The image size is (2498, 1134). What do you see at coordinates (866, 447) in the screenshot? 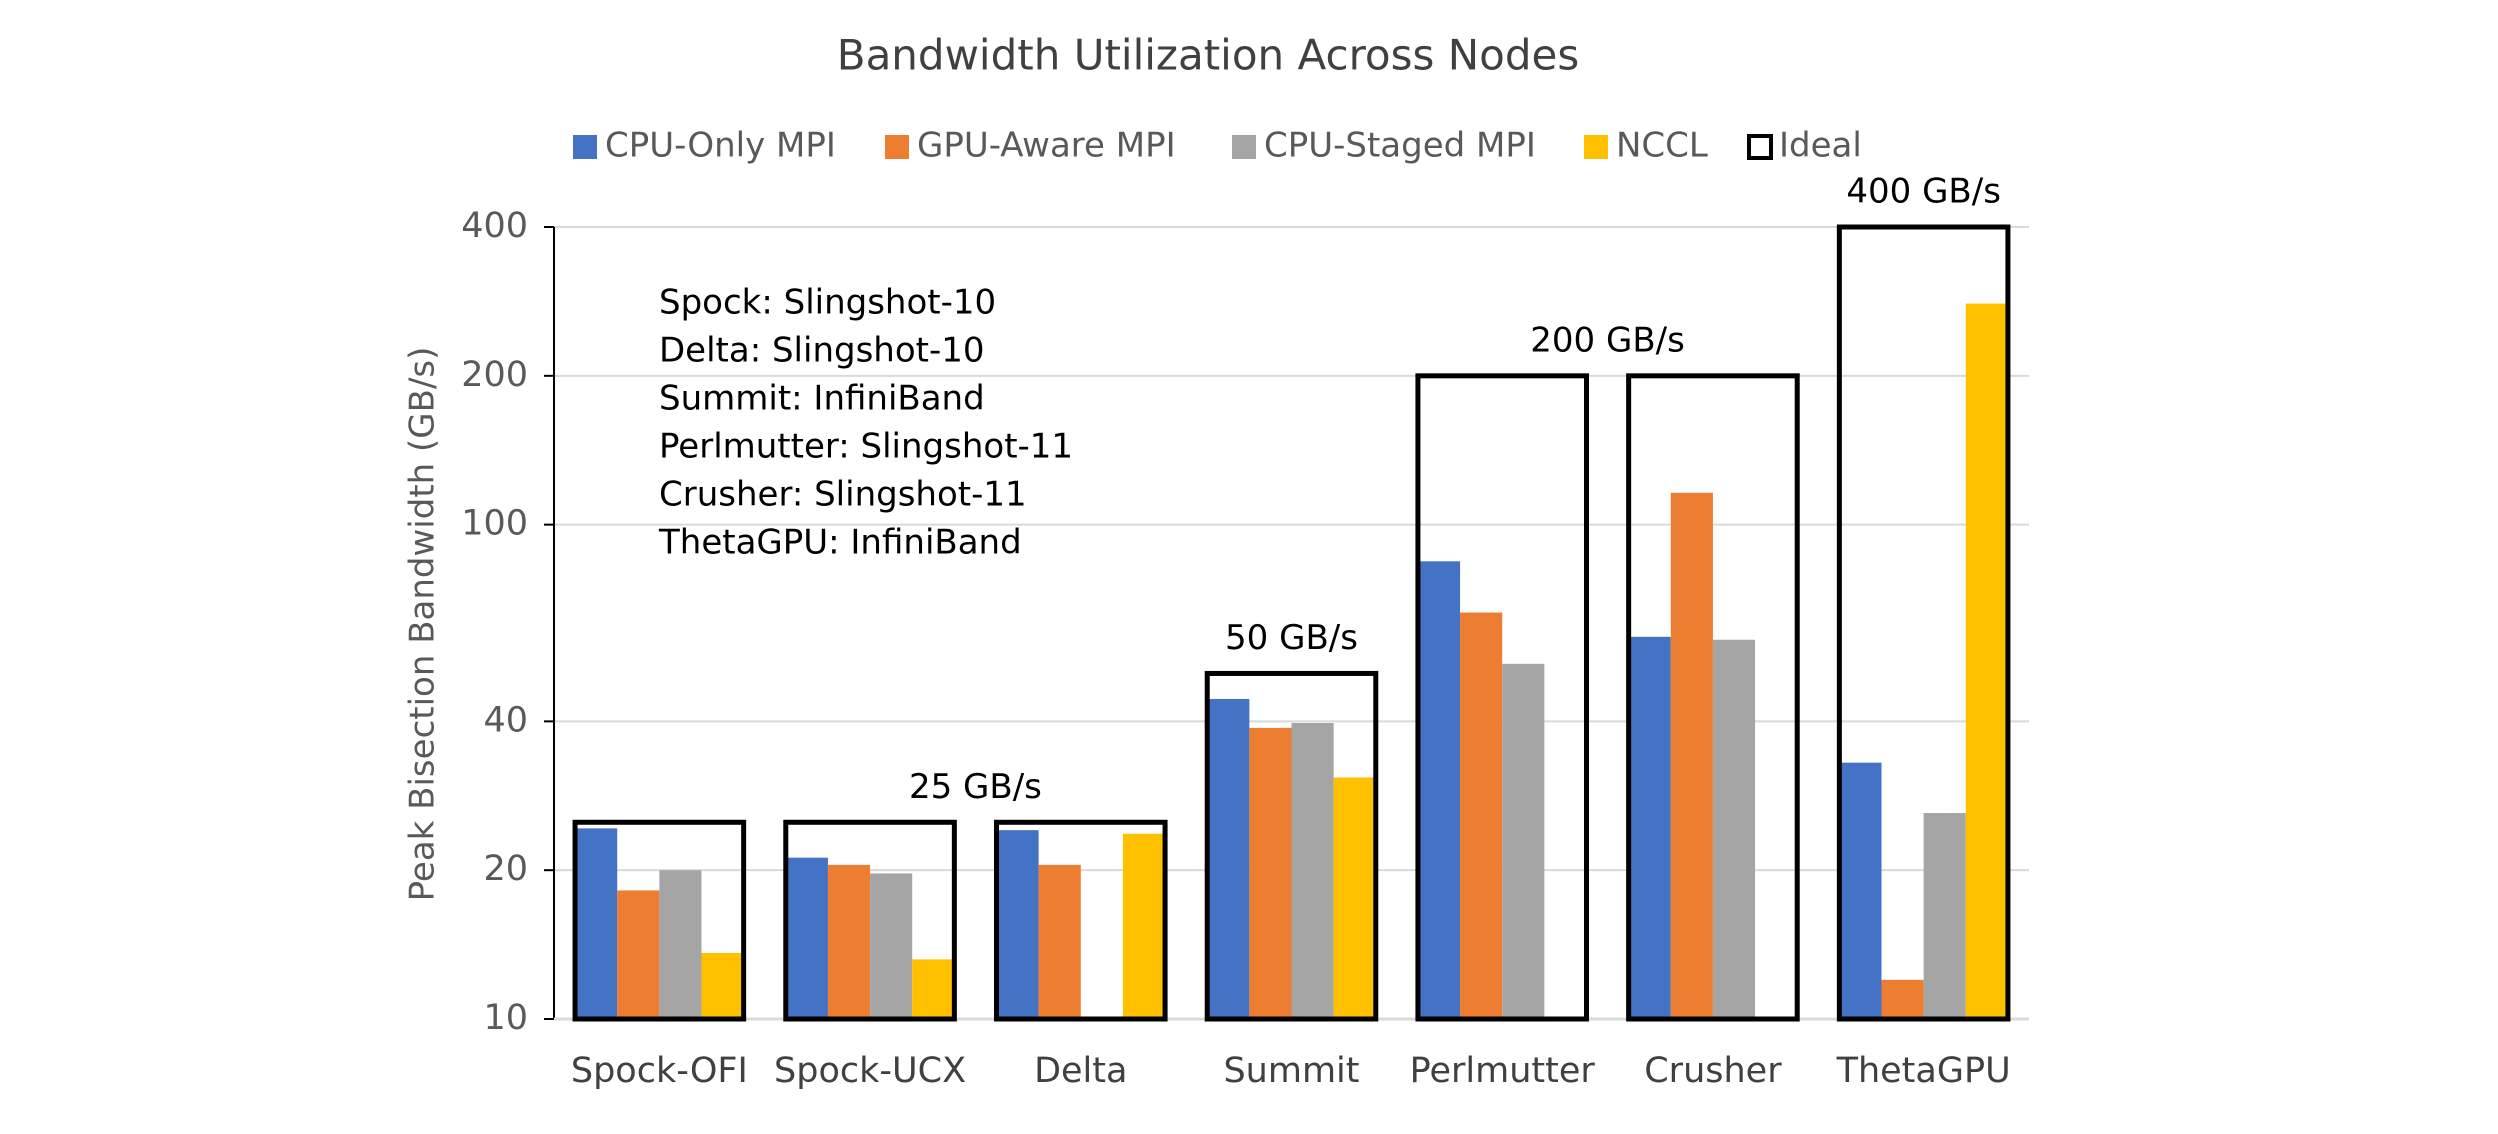
I see `annotation: Perlmutter: Slingshot-11` at bounding box center [866, 447].